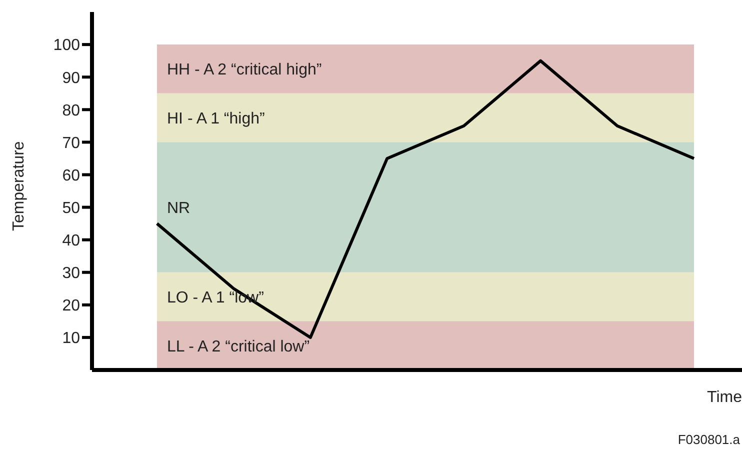  What do you see at coordinates (71, 111) in the screenshot?
I see `y-tick-label: 80` at bounding box center [71, 111].